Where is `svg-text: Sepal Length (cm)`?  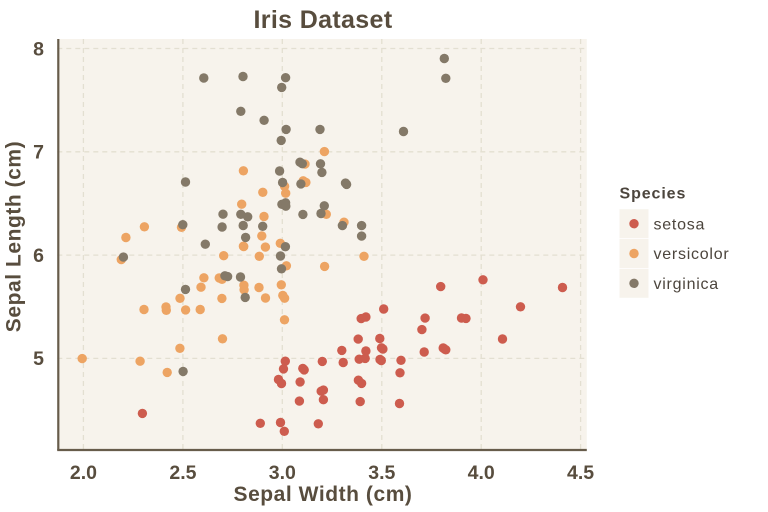 svg-text: Sepal Length (cm) is located at coordinates (14, 236).